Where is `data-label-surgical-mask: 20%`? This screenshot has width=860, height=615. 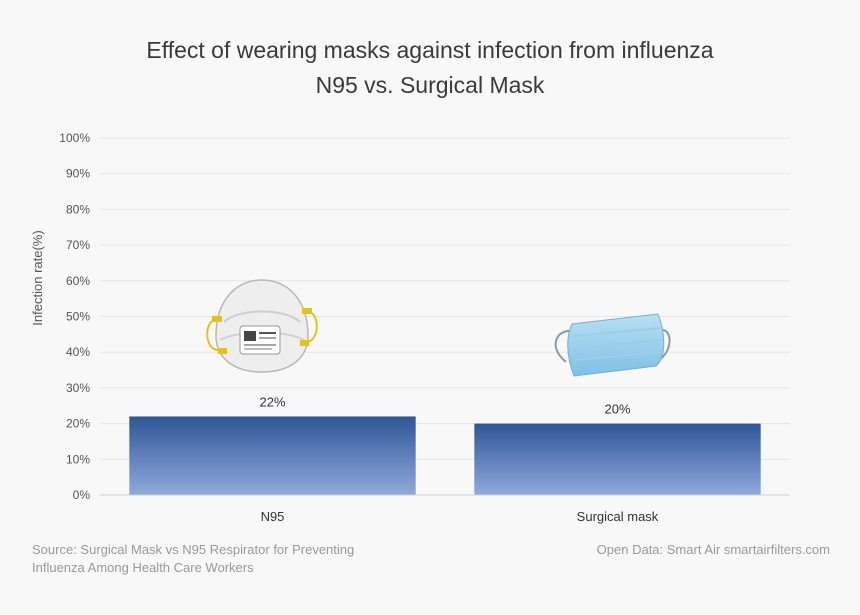 data-label-surgical-mask: 20% is located at coordinates (617, 409).